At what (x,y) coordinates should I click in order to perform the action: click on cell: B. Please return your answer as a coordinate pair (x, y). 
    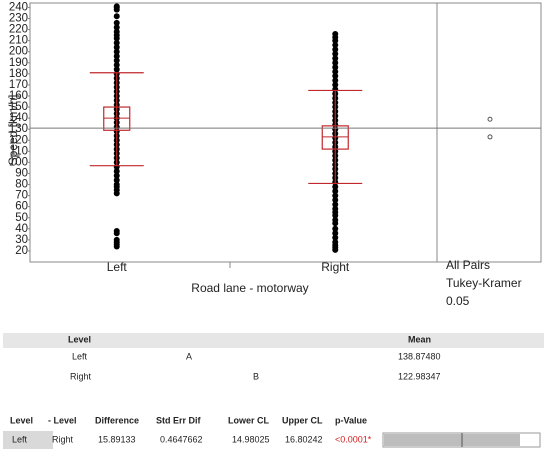
    Looking at the image, I should click on (256, 376).